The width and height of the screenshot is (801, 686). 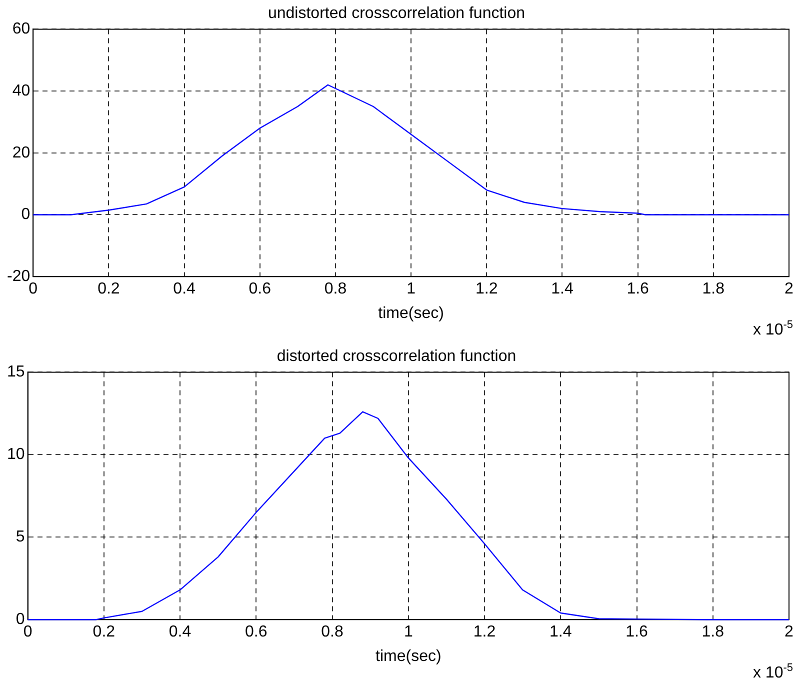 I want to click on y-tick-label: 15, so click(x=16, y=372).